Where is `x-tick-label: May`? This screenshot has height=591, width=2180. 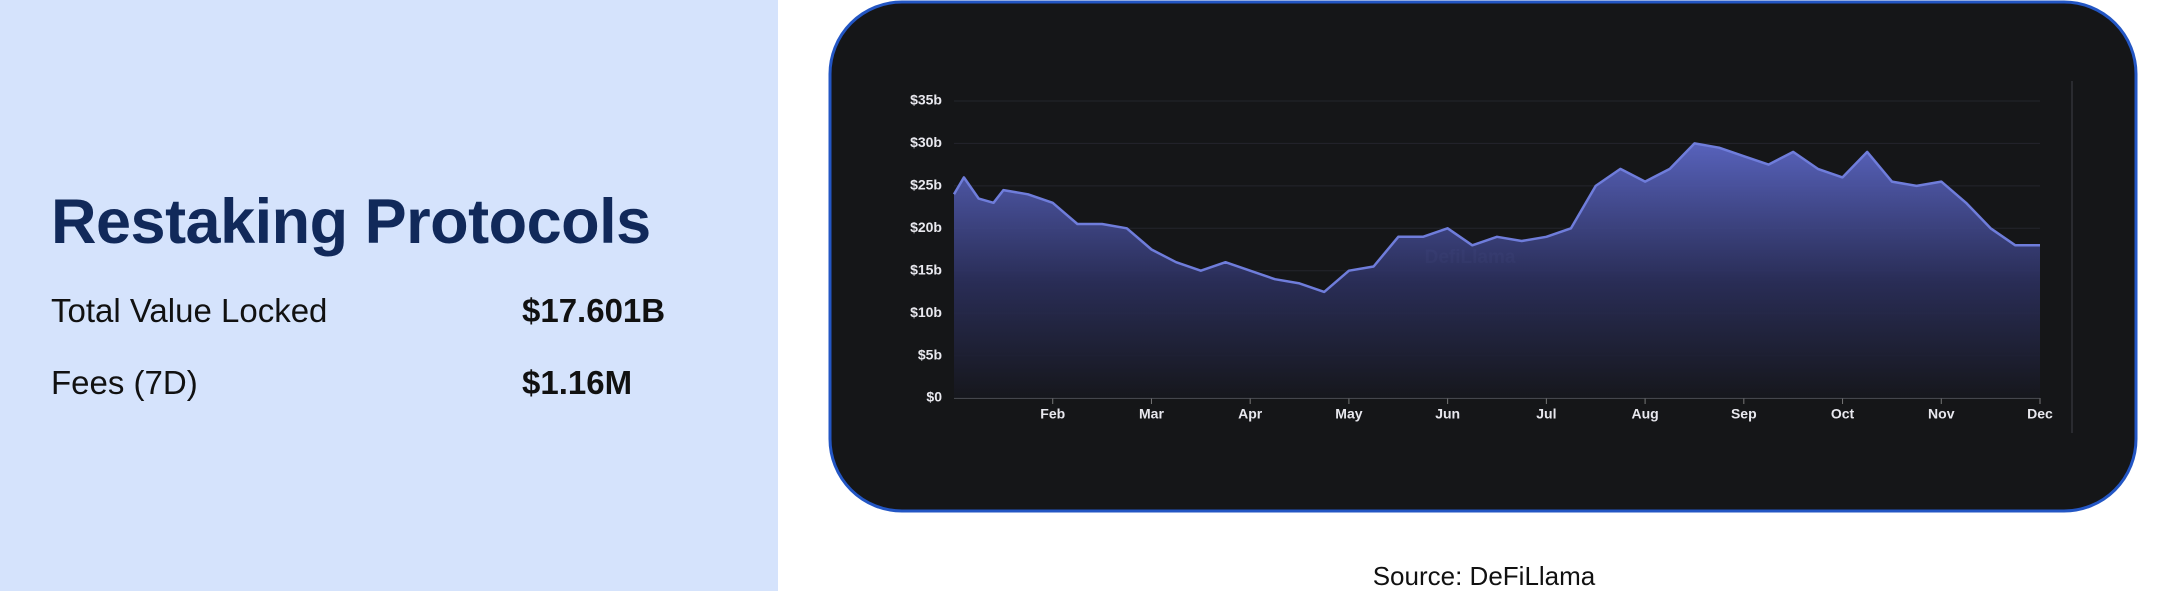
x-tick-label: May is located at coordinates (1348, 414).